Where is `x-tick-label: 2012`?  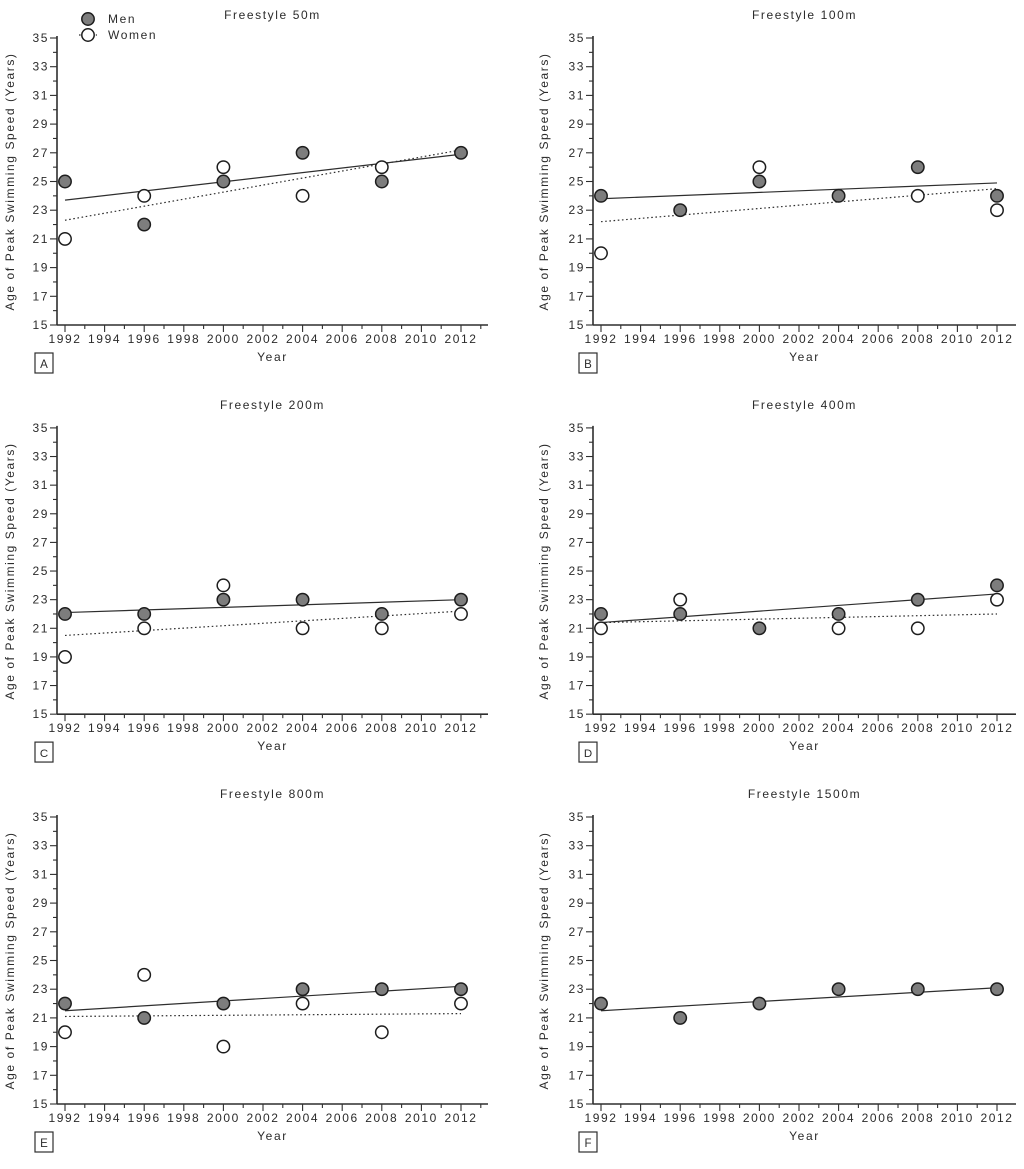 x-tick-label: 2012 is located at coordinates (996, 728).